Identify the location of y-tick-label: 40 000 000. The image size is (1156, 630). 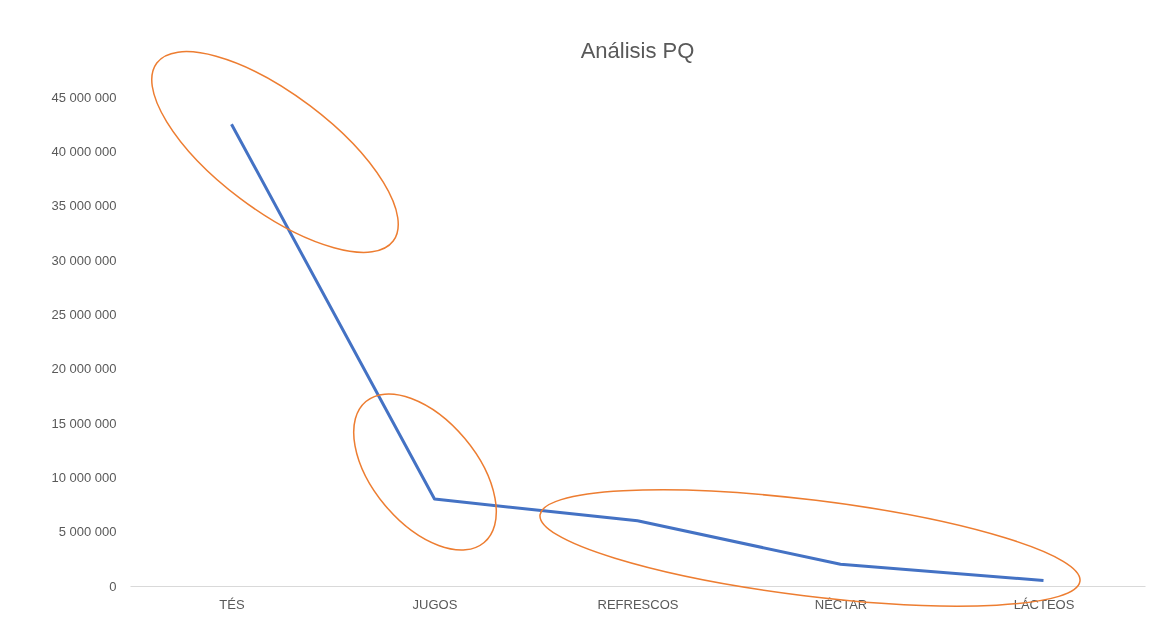
(84, 151).